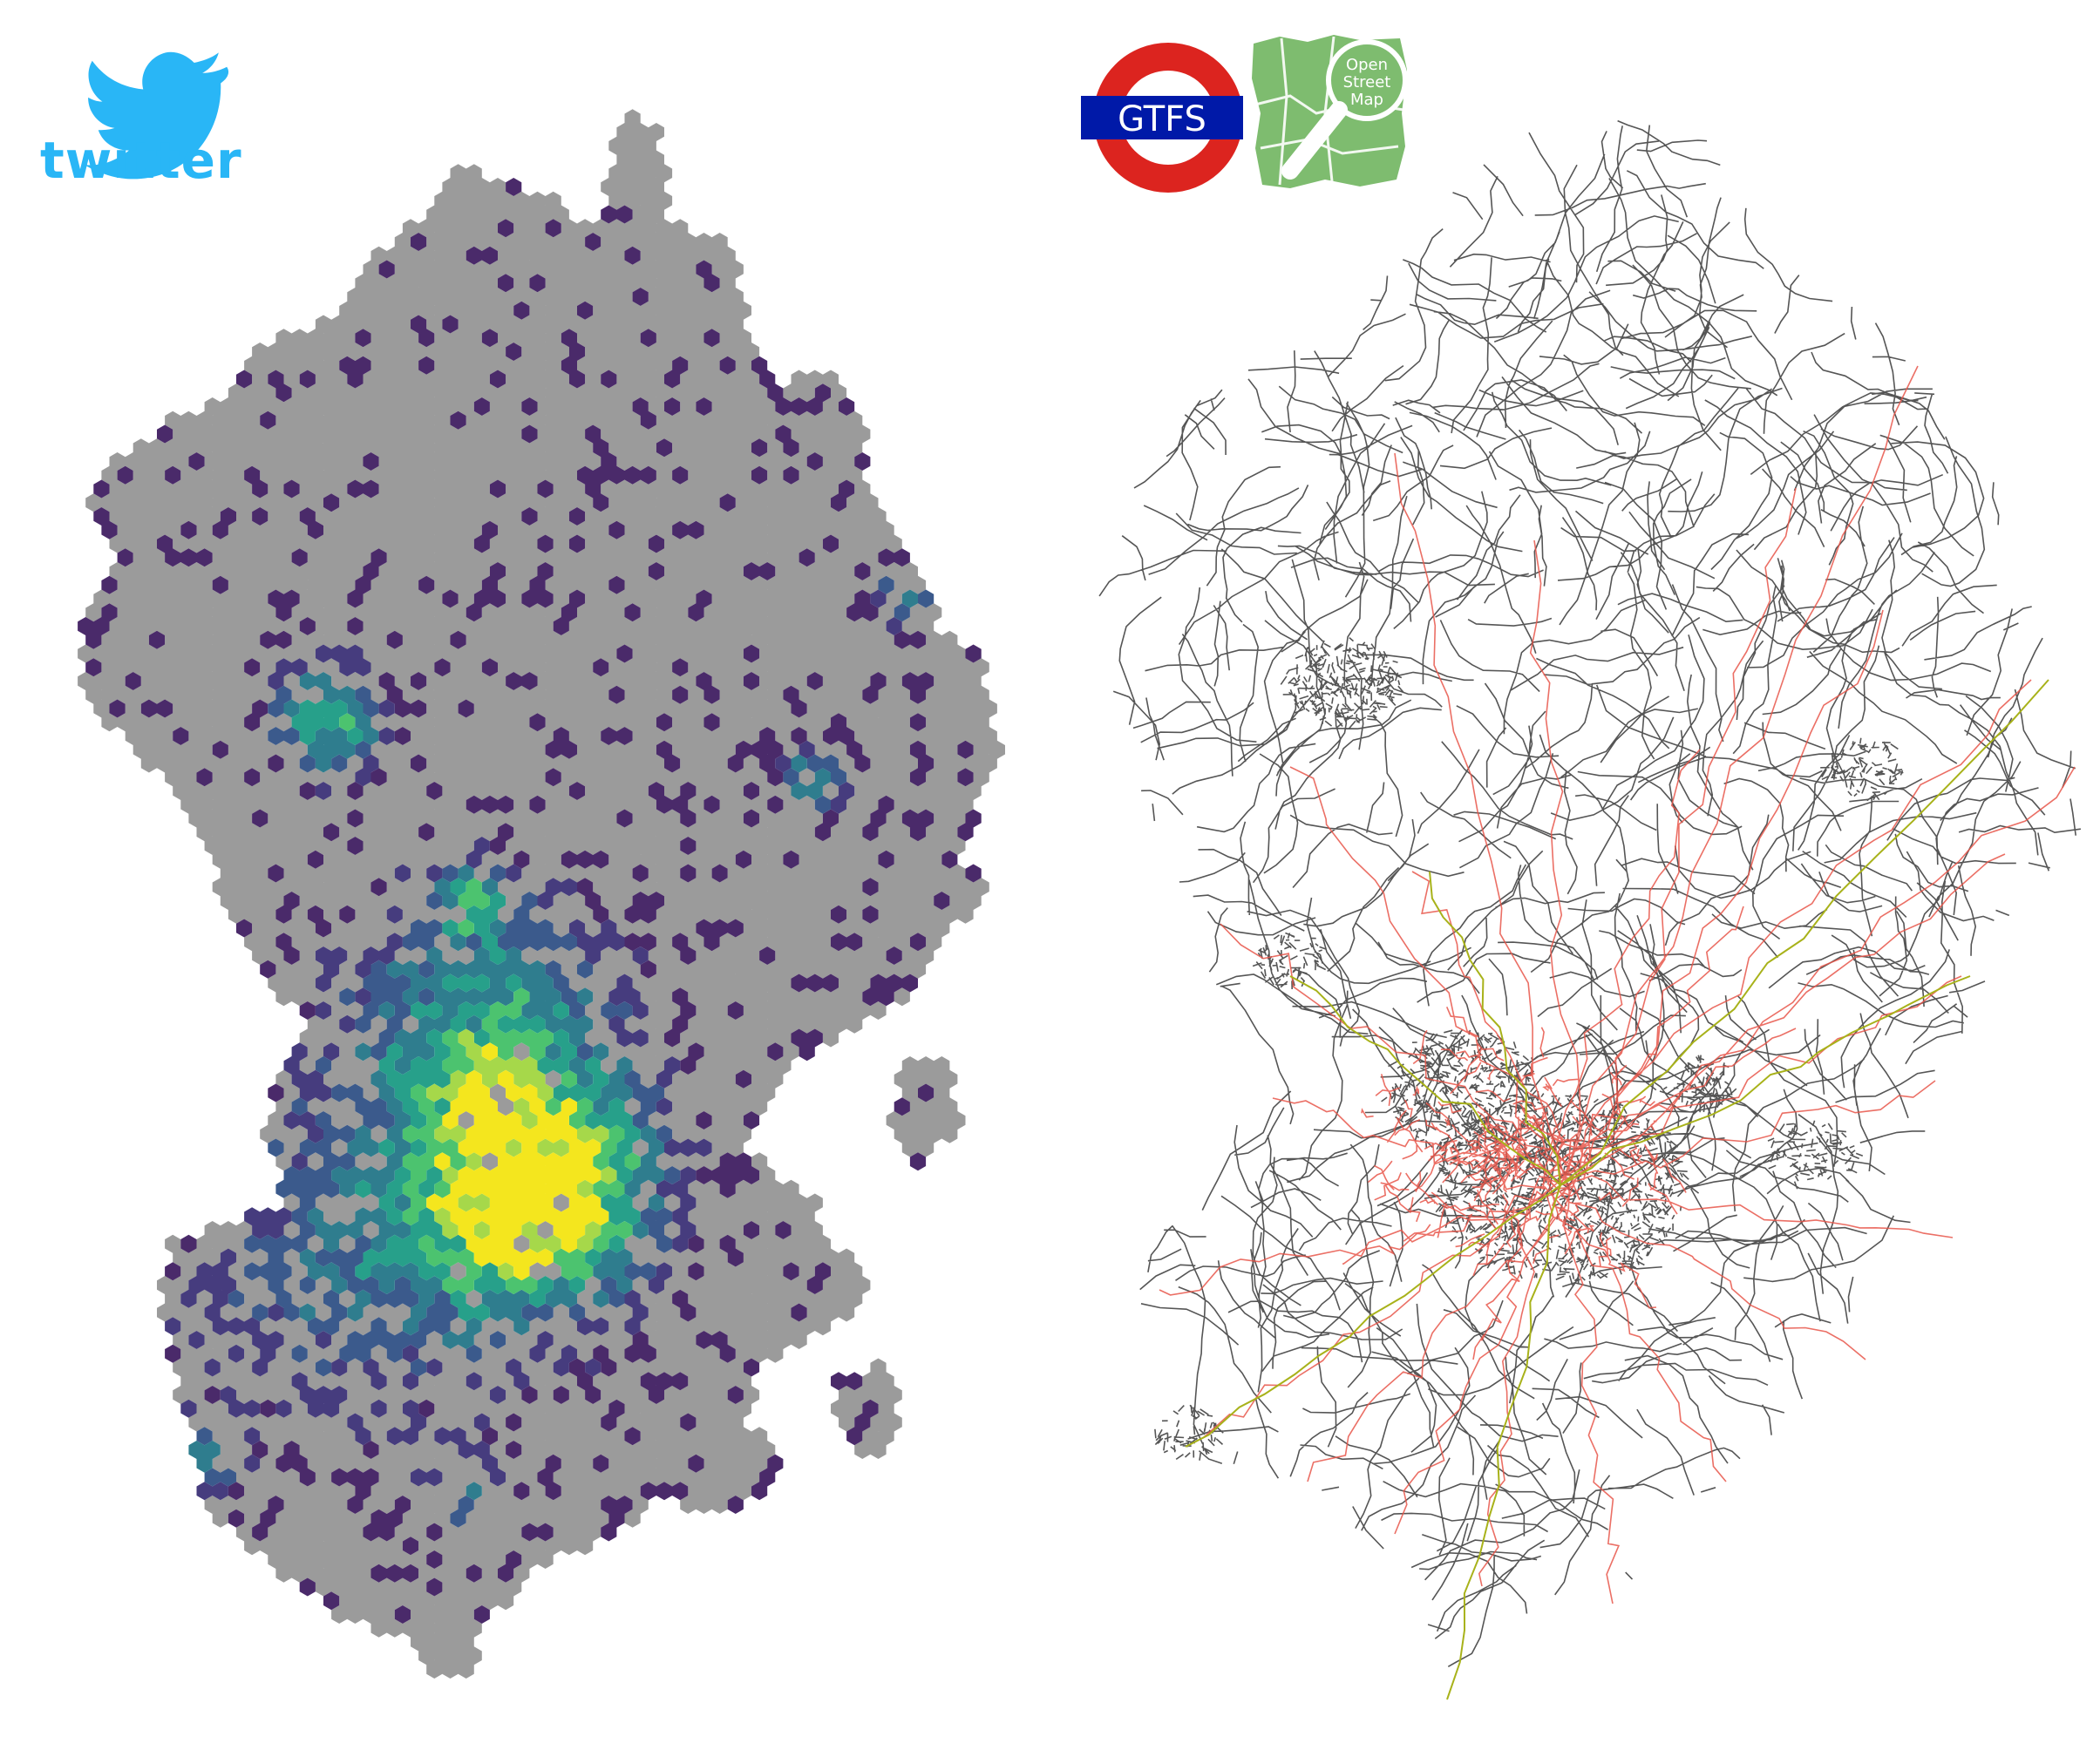  What do you see at coordinates (141, 161) in the screenshot?
I see `twitter-wordmark: twitter` at bounding box center [141, 161].